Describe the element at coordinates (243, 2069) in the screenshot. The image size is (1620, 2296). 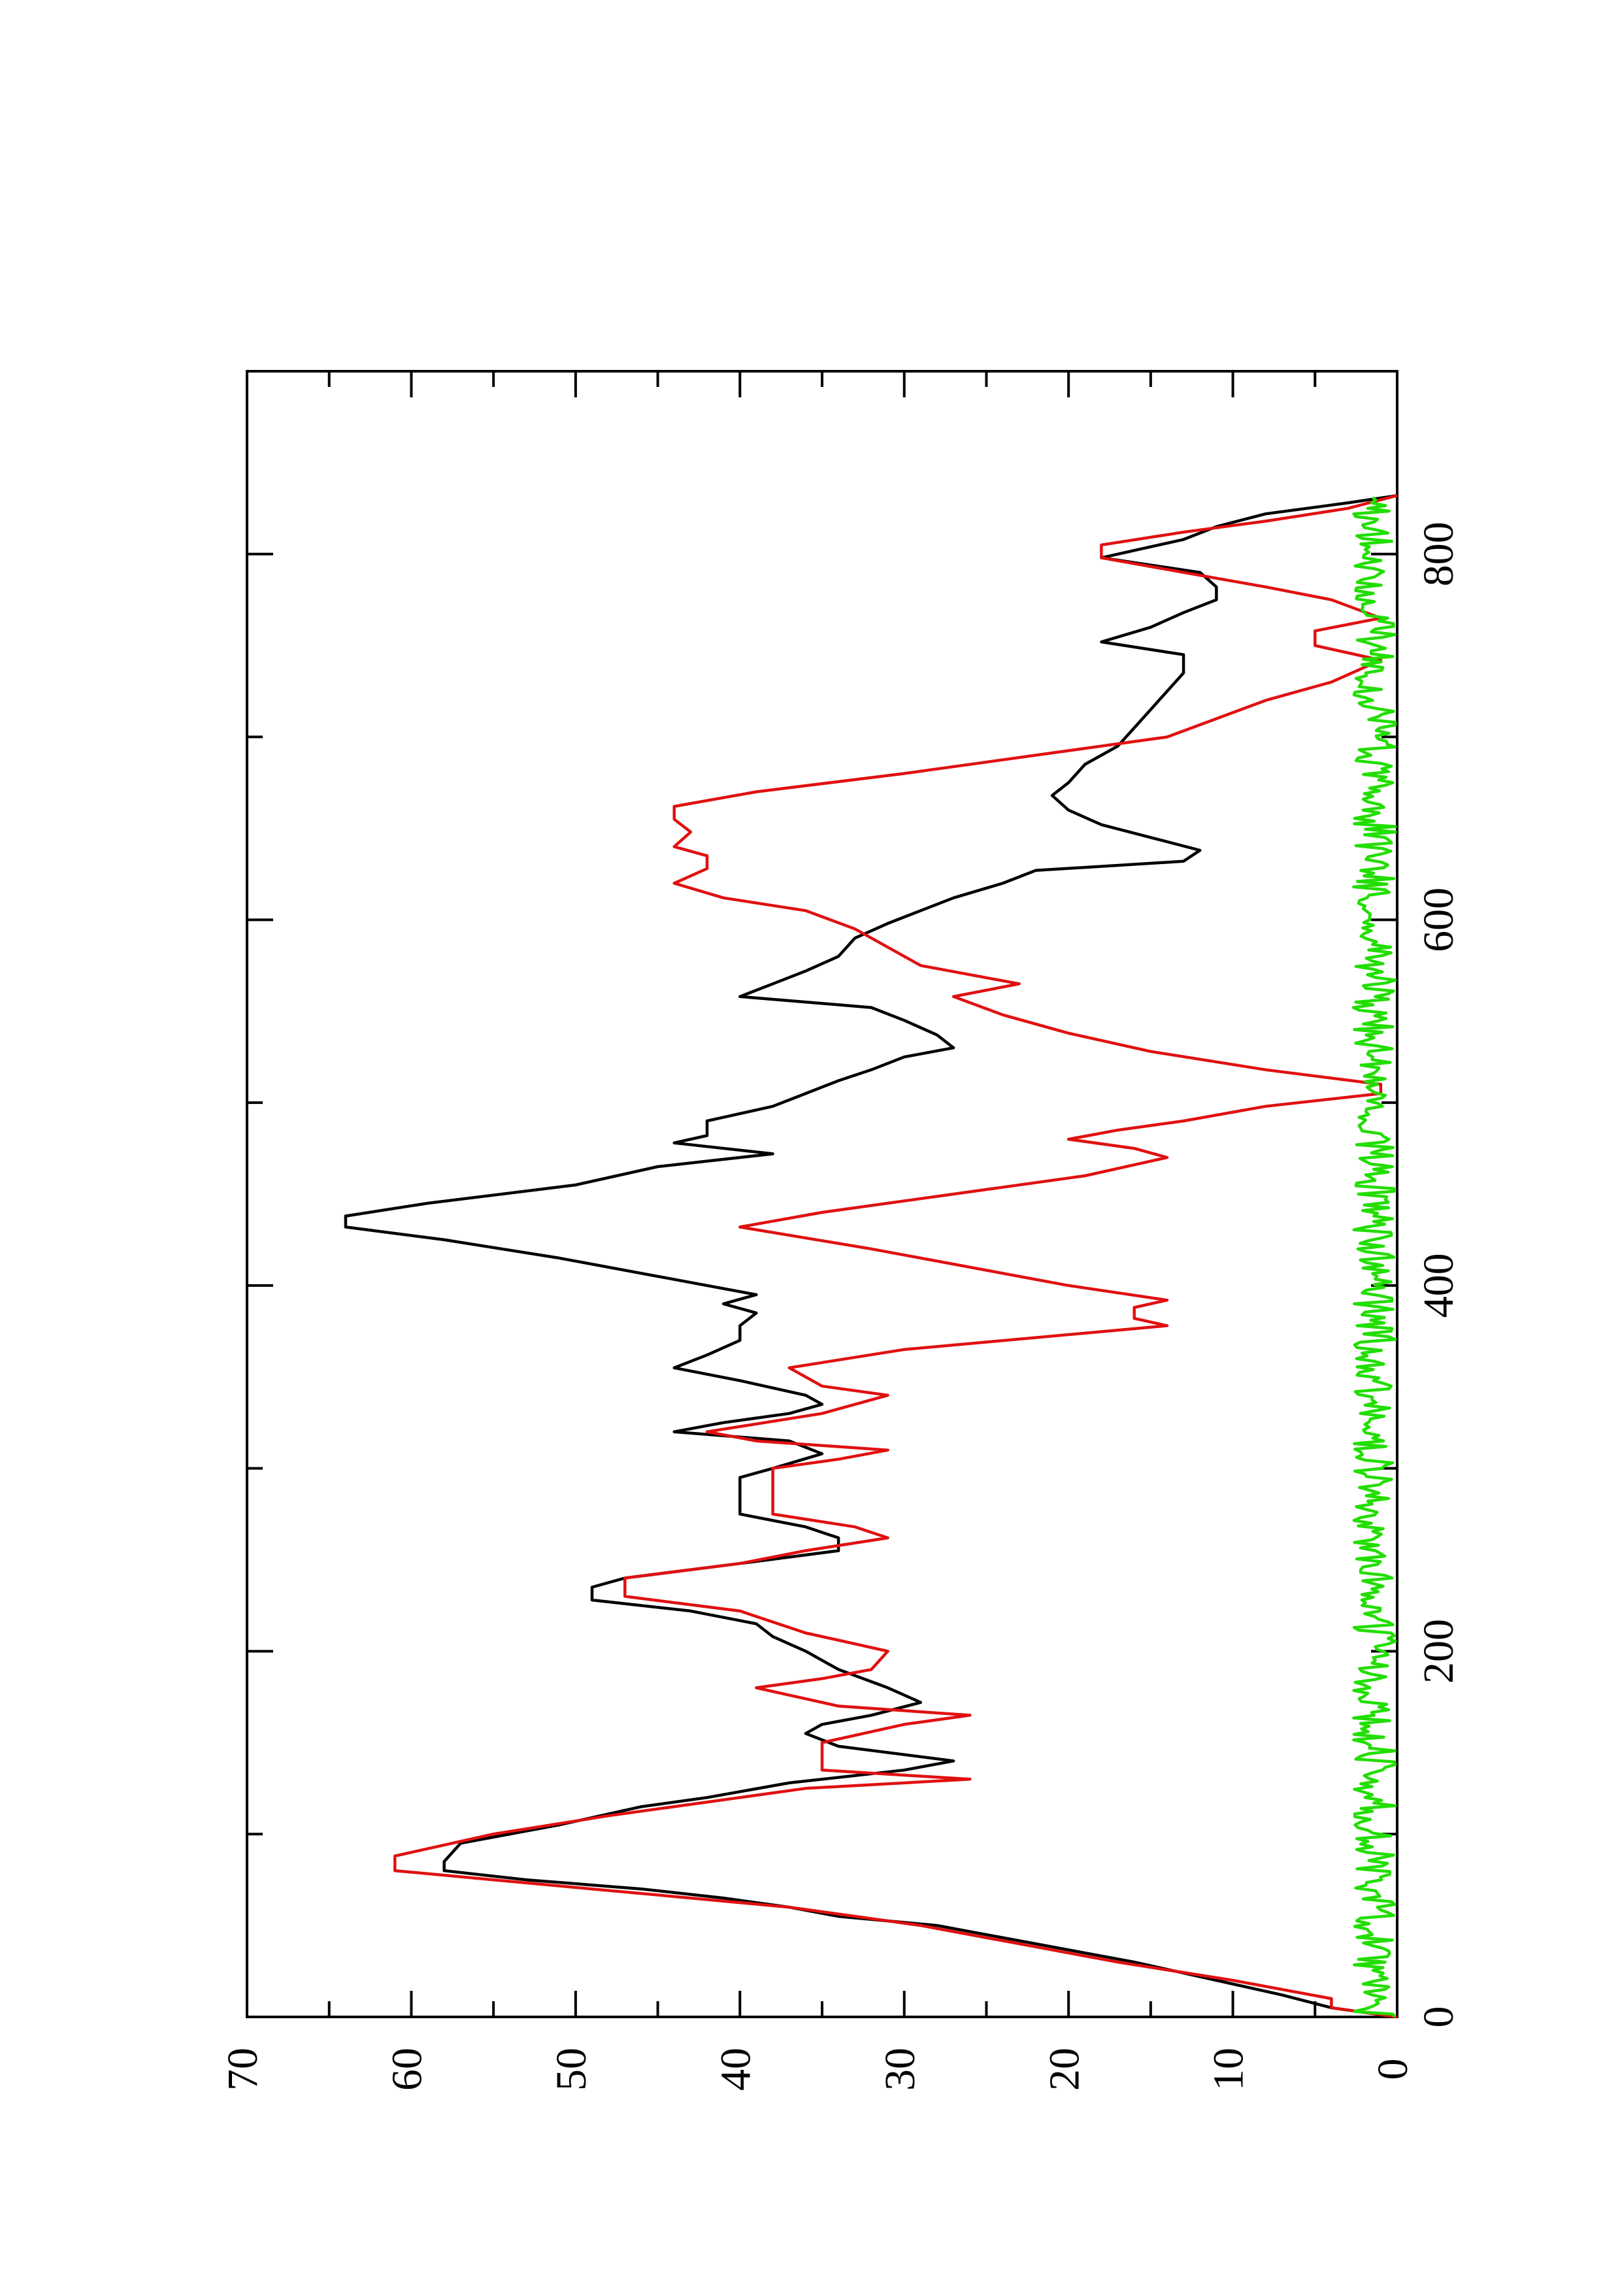
I see `y-tick-label: 70` at that location.